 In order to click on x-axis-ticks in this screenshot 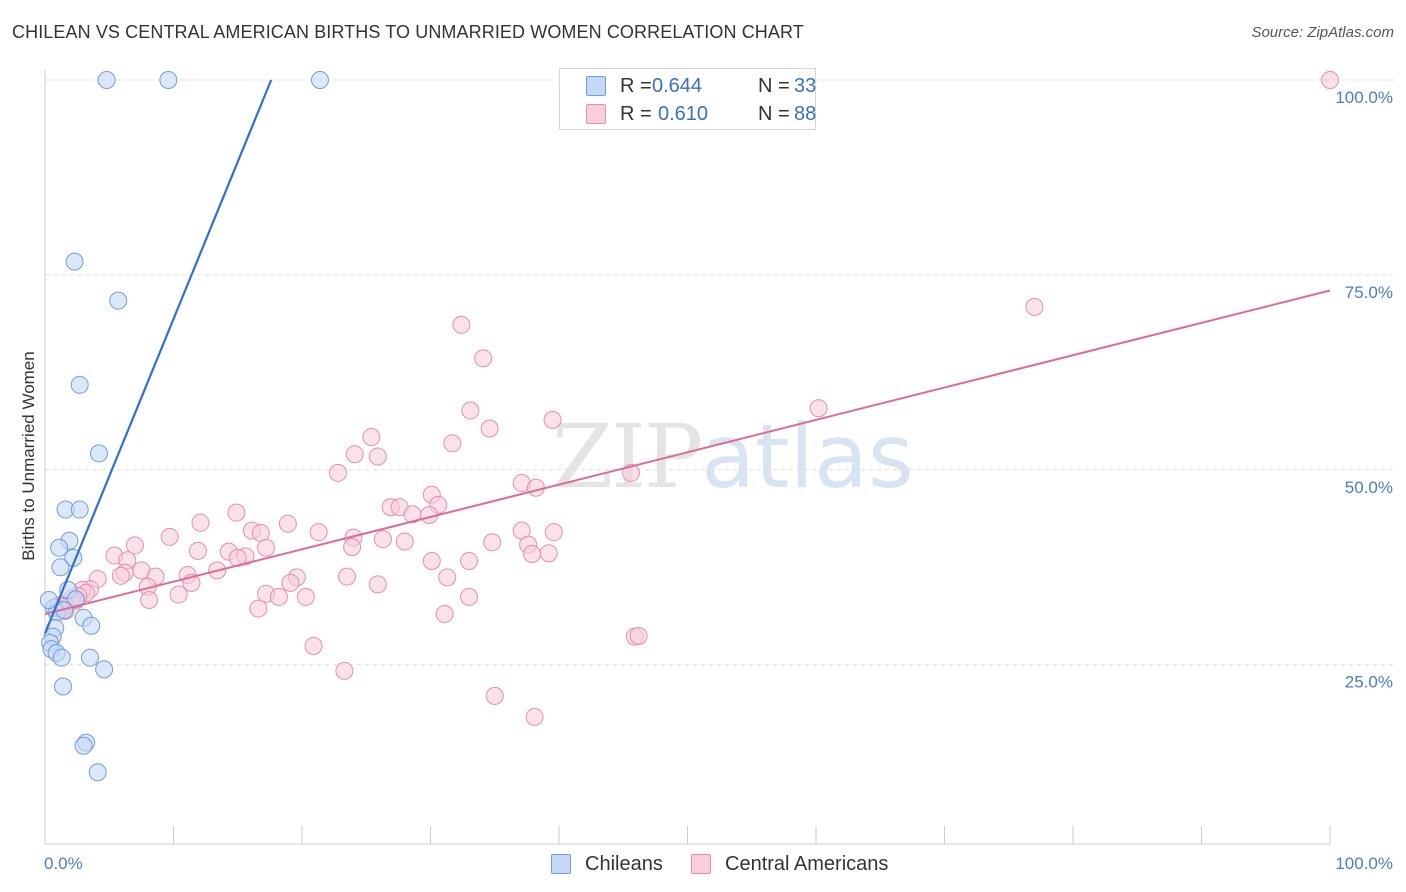, I will do `click(687, 835)`.